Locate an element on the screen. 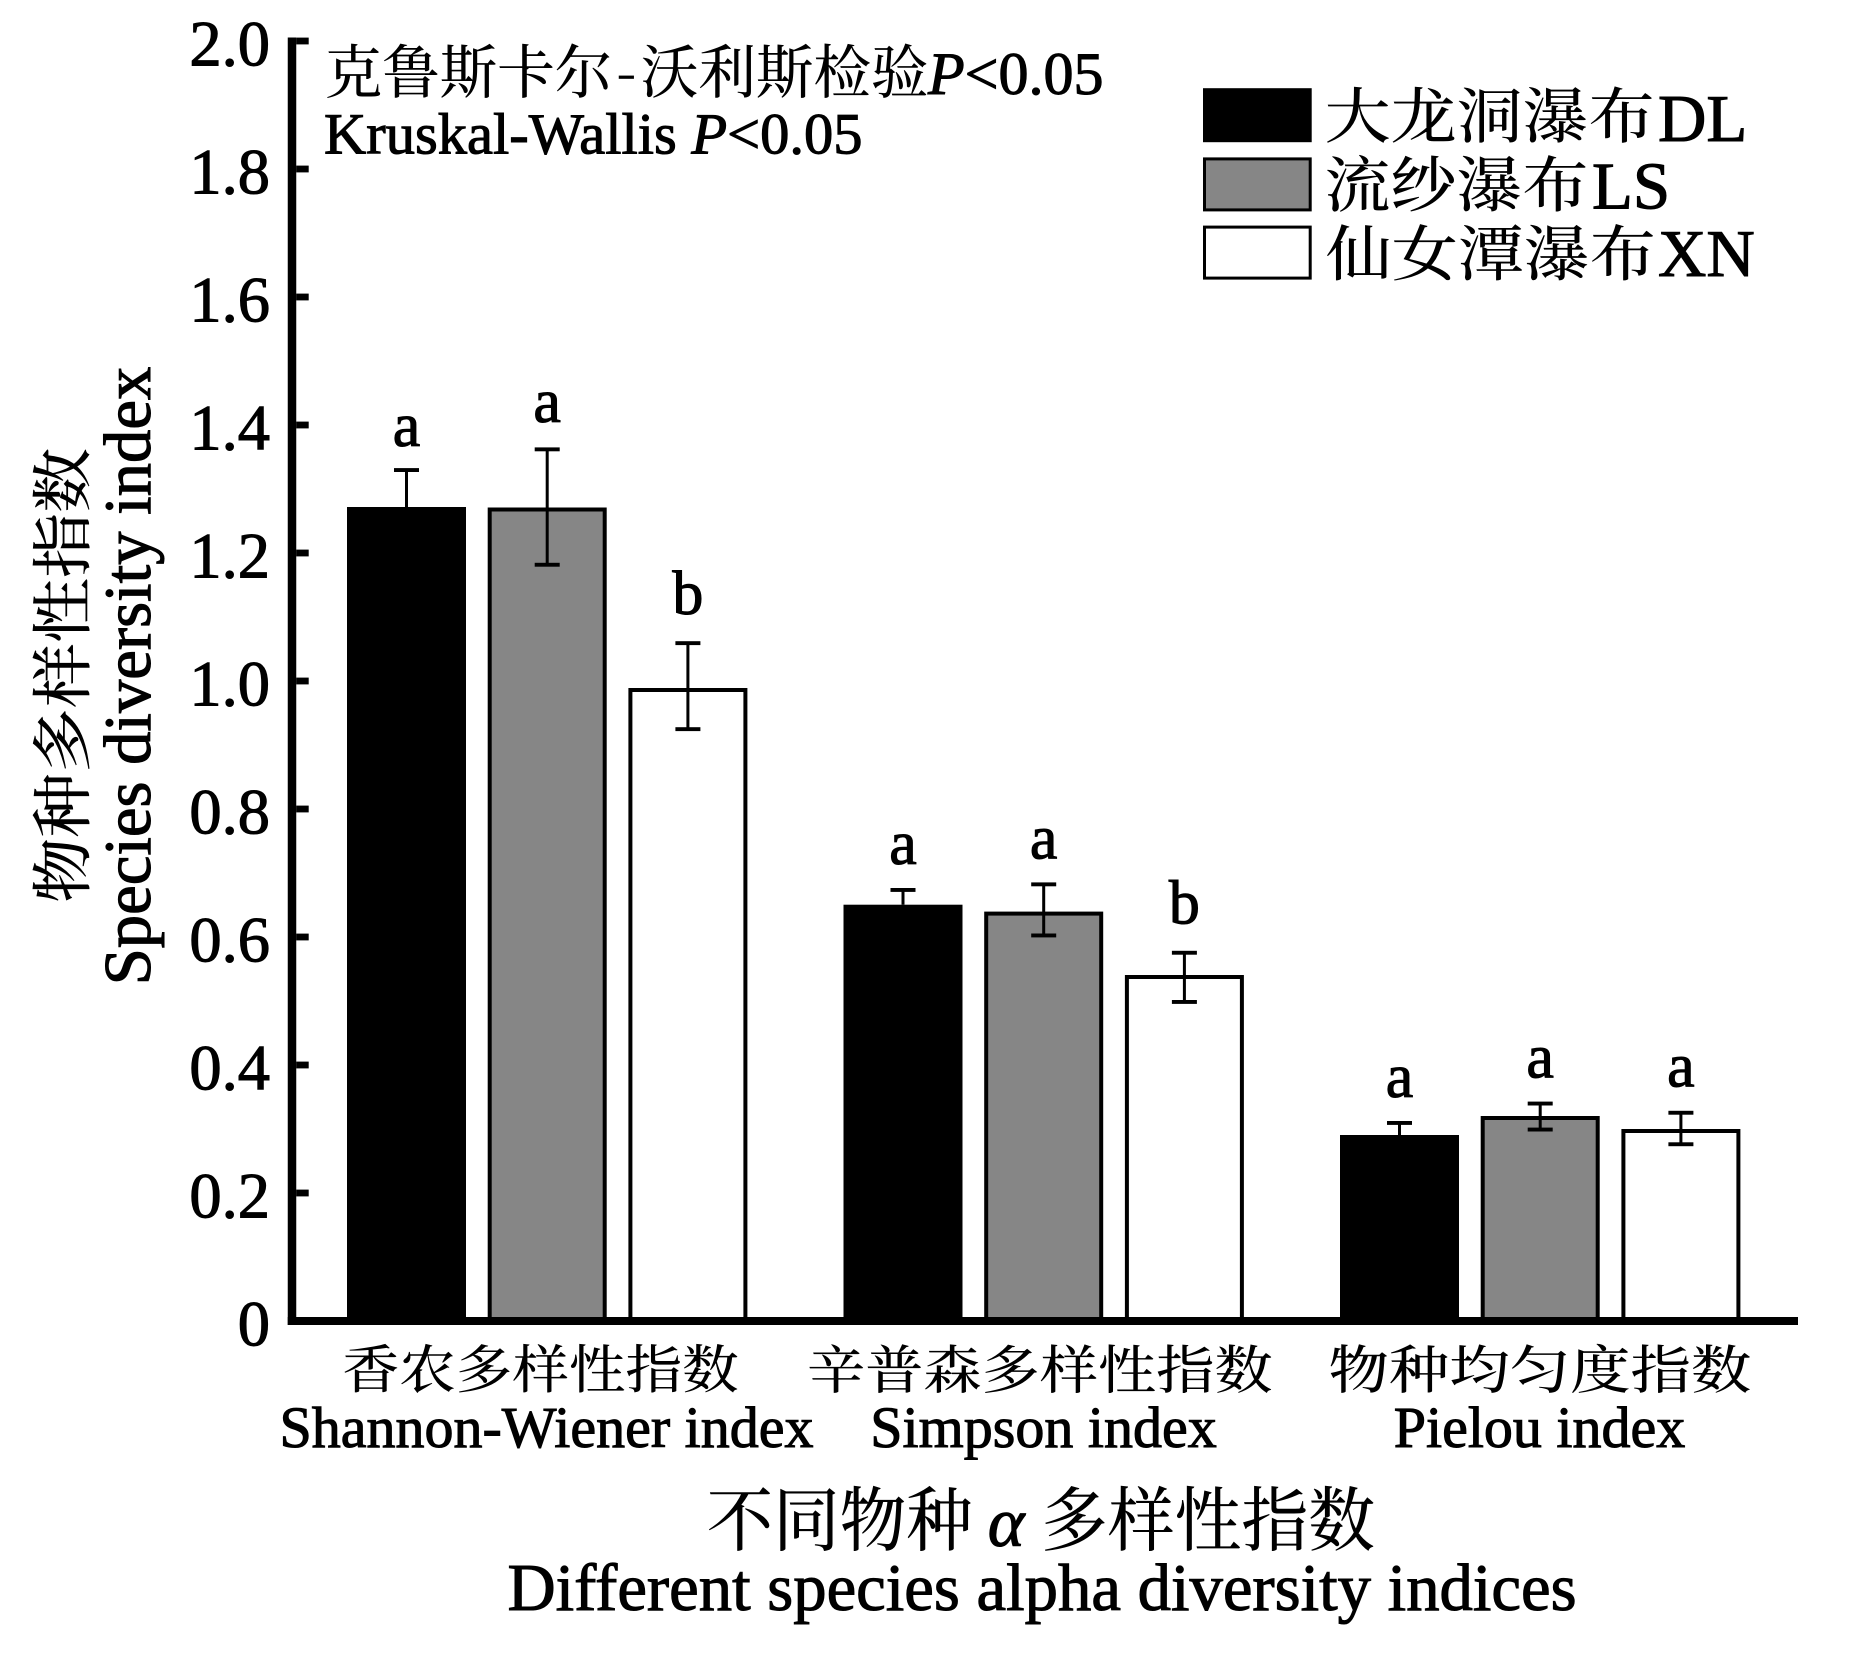  svg-text: Shannon-Wiener index is located at coordinates (546, 1427).